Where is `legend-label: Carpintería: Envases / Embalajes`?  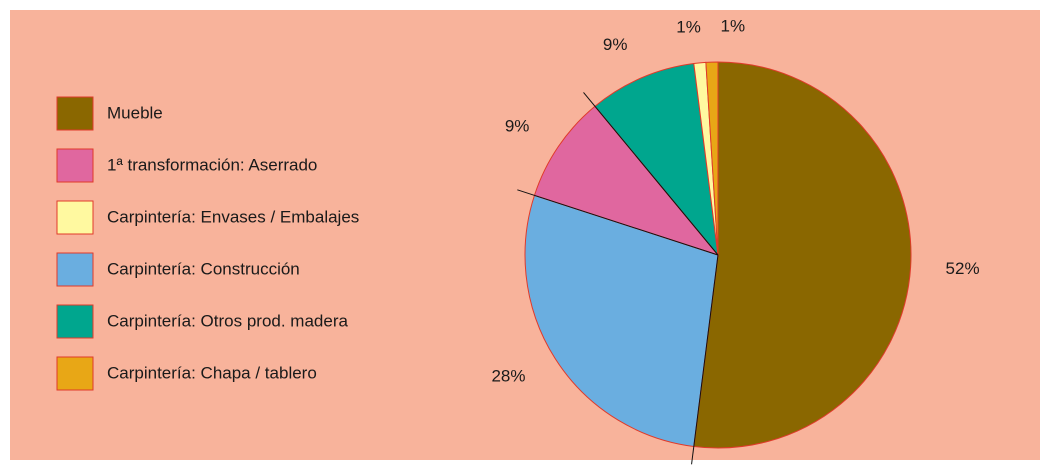 legend-label: Carpintería: Envases / Embalajes is located at coordinates (233, 216).